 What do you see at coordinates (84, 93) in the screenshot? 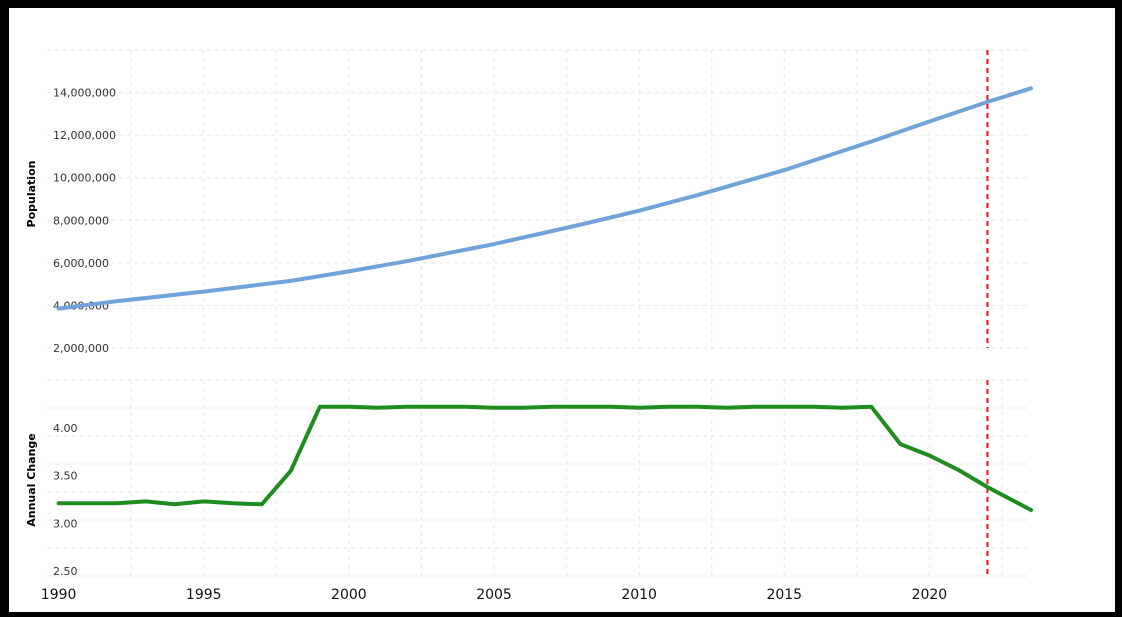
I see `y-tick-label: 14,000,000` at bounding box center [84, 93].